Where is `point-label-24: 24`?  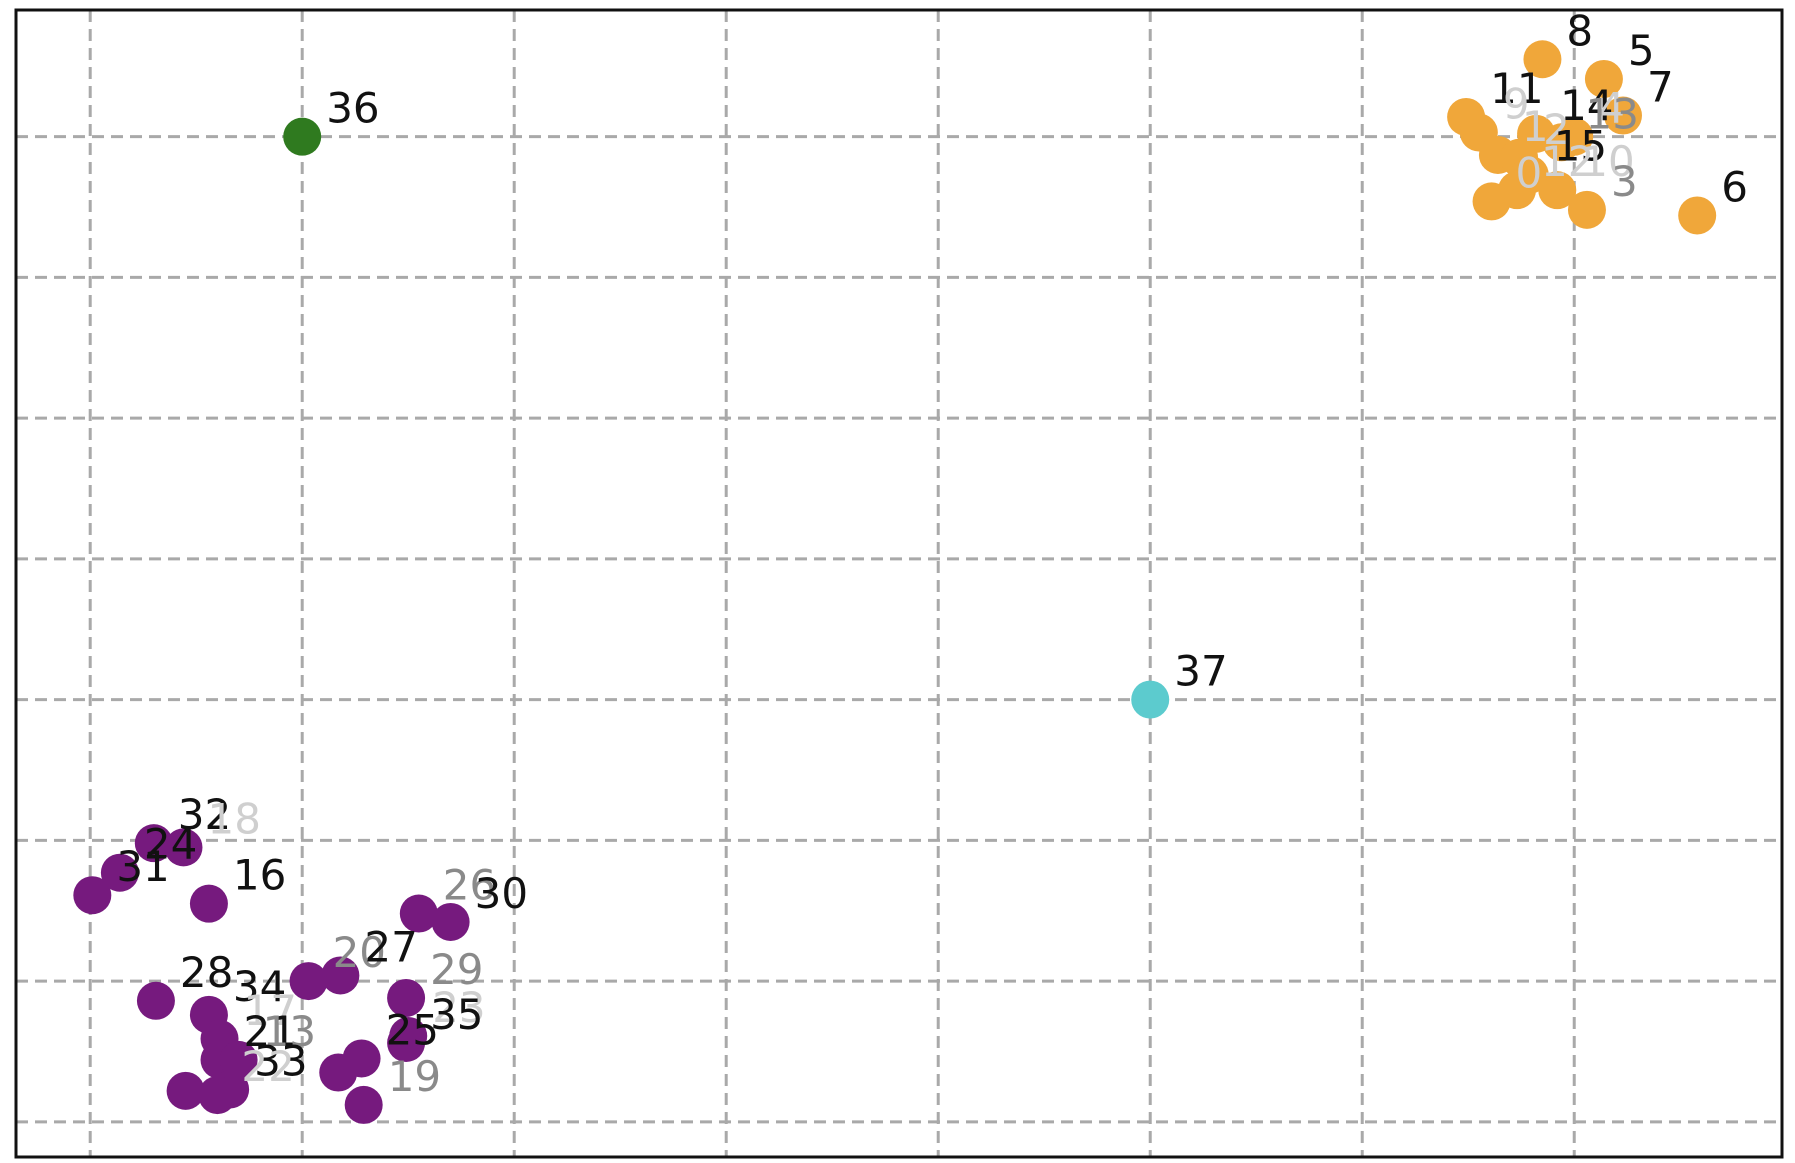
point-label-24: 24 is located at coordinates (170, 844).